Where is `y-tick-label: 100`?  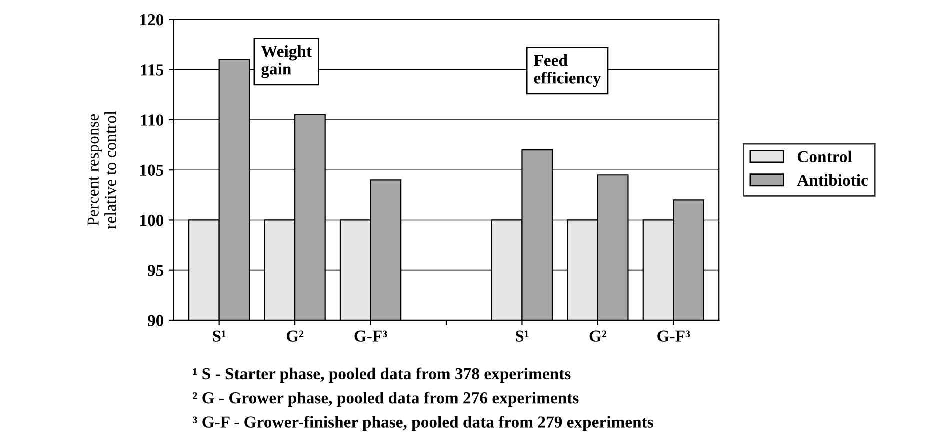 y-tick-label: 100 is located at coordinates (152, 220).